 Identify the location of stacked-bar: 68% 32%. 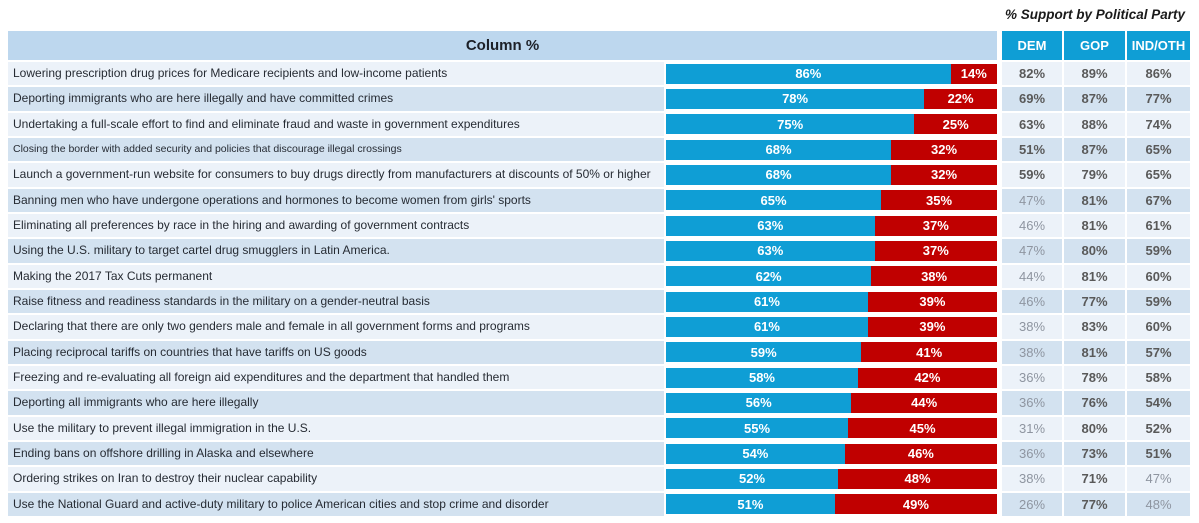
(831, 149).